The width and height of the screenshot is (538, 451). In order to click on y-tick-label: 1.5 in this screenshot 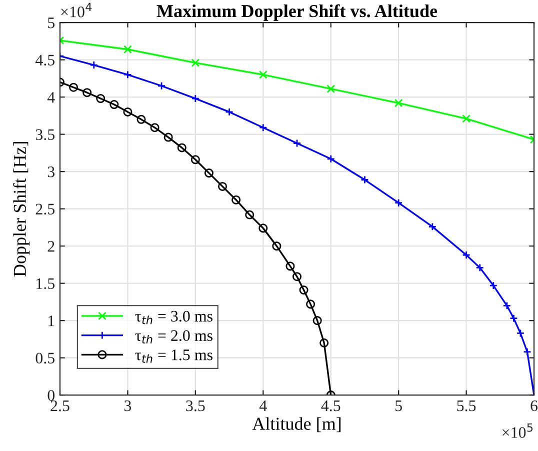, I will do `click(45, 284)`.